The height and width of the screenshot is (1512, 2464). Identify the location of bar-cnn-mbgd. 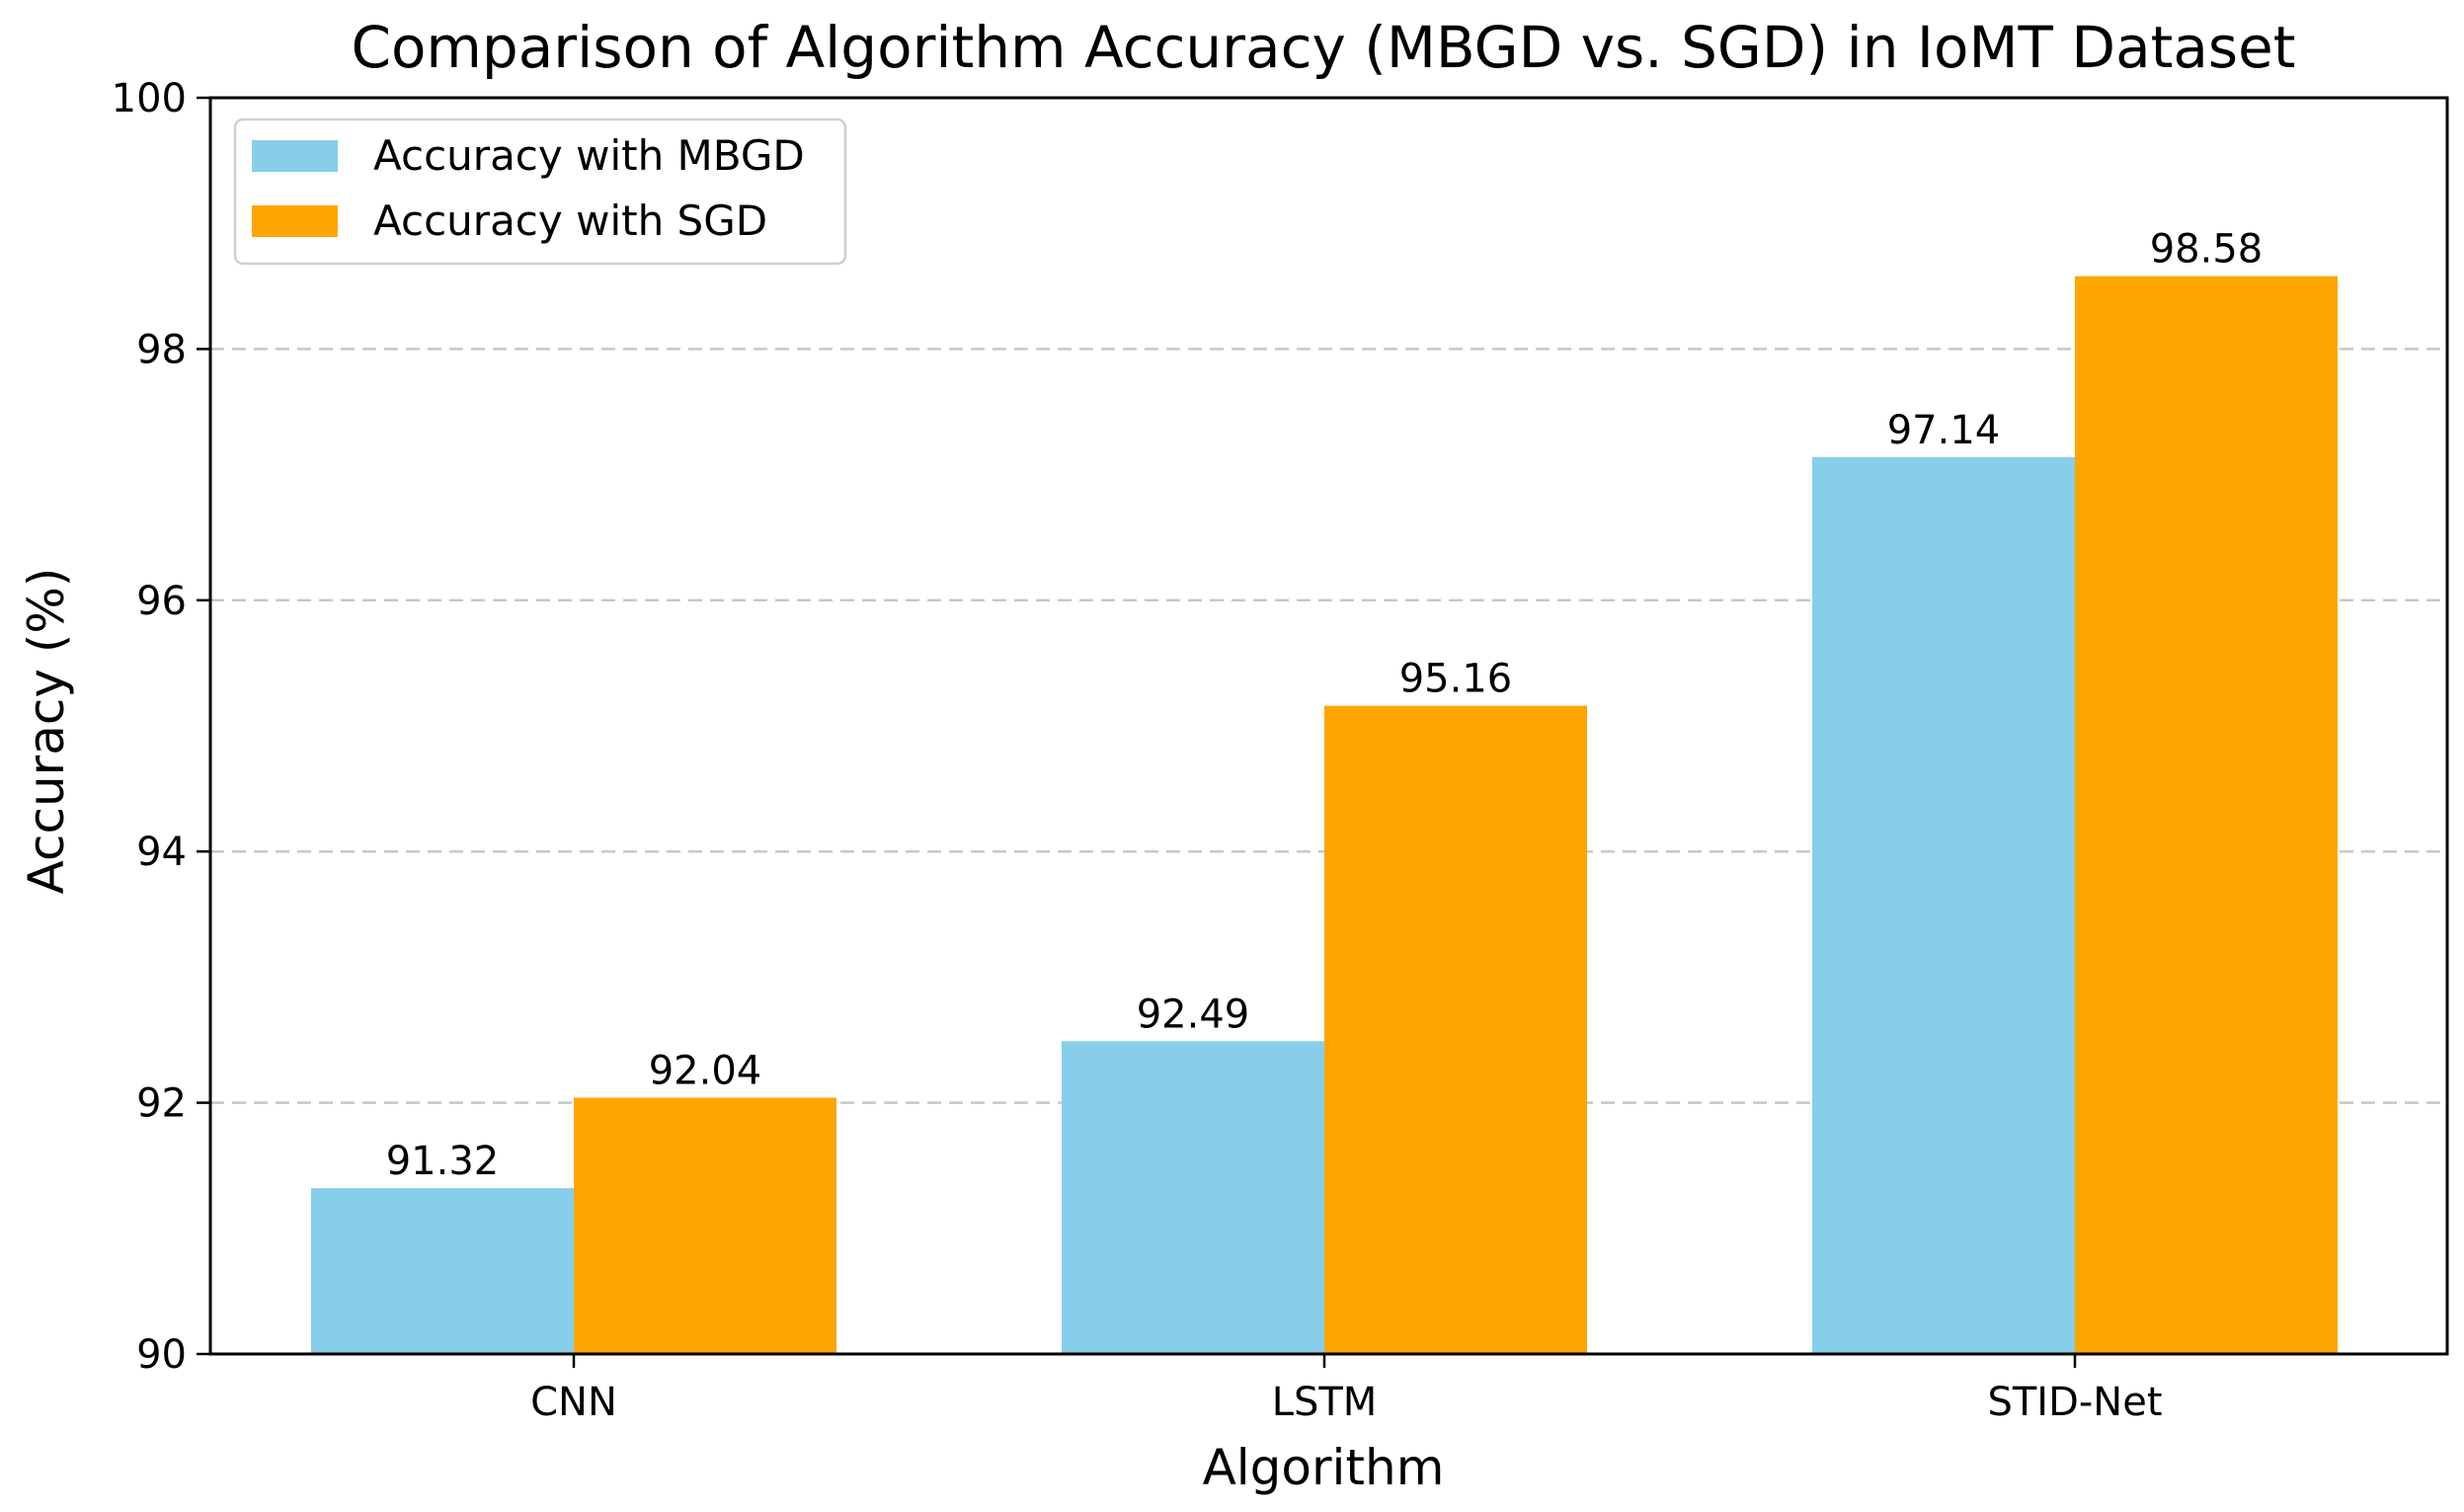
(442, 1271).